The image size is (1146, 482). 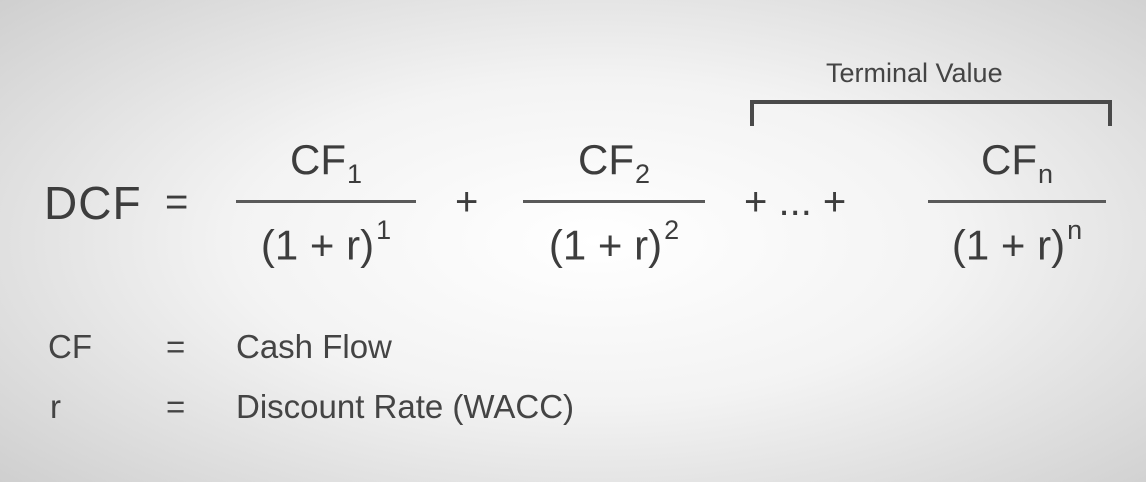 I want to click on terminal-value-label: Terminal Value, so click(x=914, y=73).